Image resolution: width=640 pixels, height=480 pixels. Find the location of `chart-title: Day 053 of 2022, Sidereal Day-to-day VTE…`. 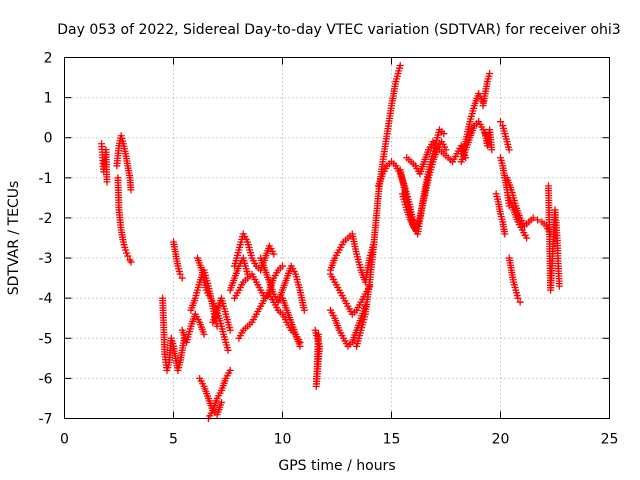

chart-title: Day 053 of 2022, Sidereal Day-to-day VTE… is located at coordinates (338, 30).